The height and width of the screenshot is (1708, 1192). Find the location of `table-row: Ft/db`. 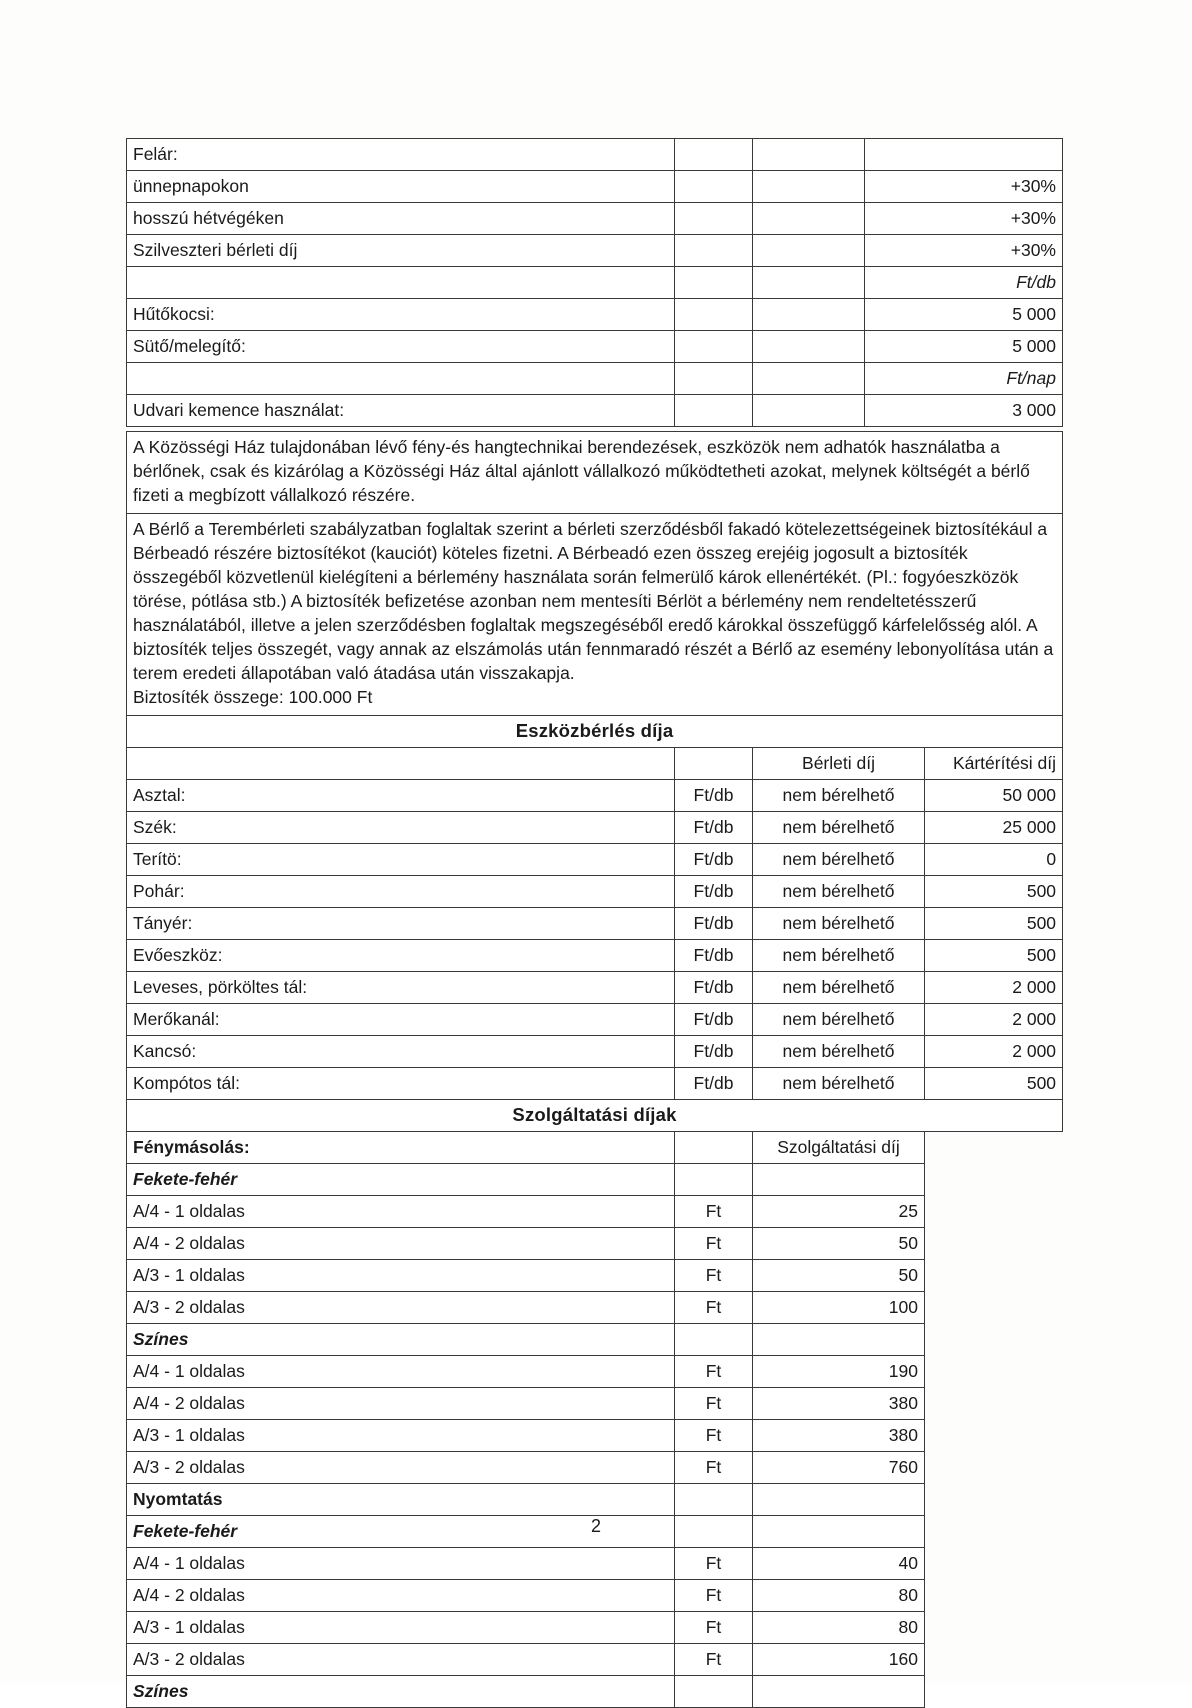

table-row: Ft/db is located at coordinates (594, 282).